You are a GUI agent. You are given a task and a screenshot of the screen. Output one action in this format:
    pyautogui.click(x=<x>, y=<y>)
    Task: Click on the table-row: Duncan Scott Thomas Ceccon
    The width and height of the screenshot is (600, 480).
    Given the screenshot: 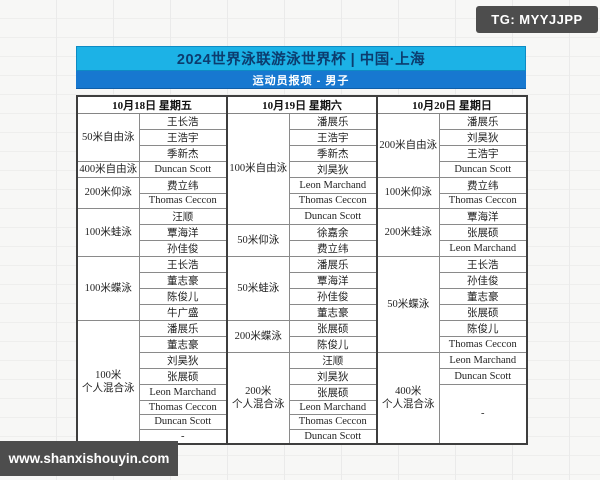 What is the action you would take?
    pyautogui.click(x=302, y=422)
    